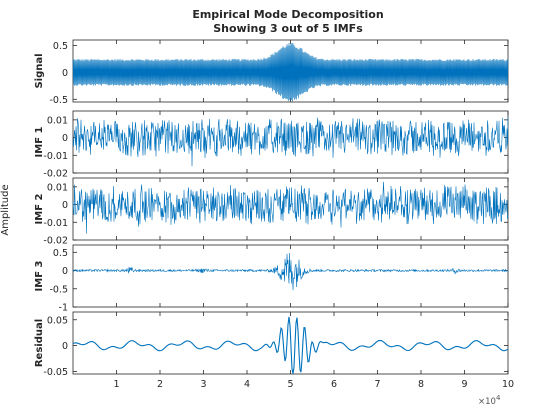  Describe the element at coordinates (287, 14) in the screenshot. I see `chart-title-line-1: Empirical Mode Decomposition` at that location.